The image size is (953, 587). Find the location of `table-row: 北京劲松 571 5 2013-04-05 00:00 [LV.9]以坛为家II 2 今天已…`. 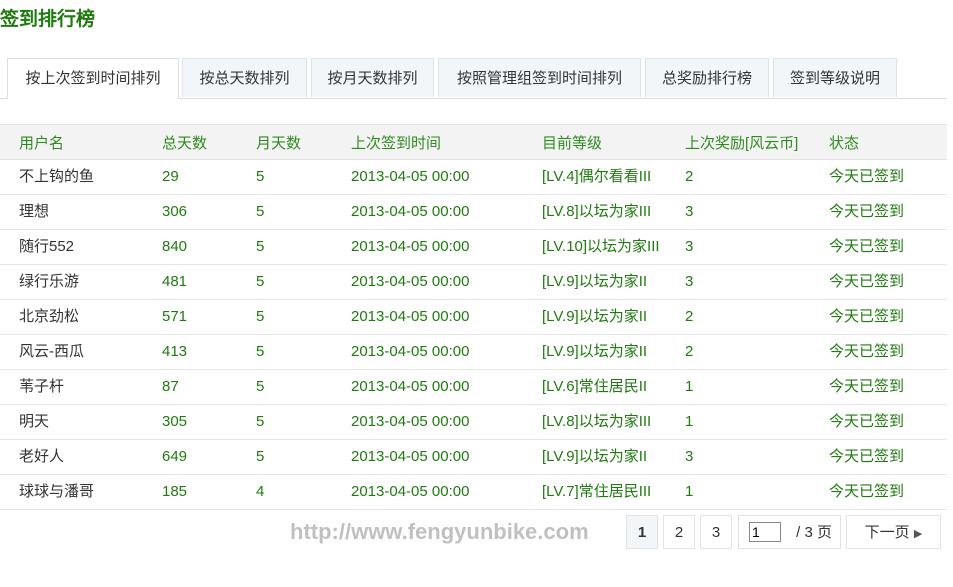

table-row: 北京劲松 571 5 2013-04-05 00:00 [LV.9]以坛为家II 2 今天已… is located at coordinates (473, 317).